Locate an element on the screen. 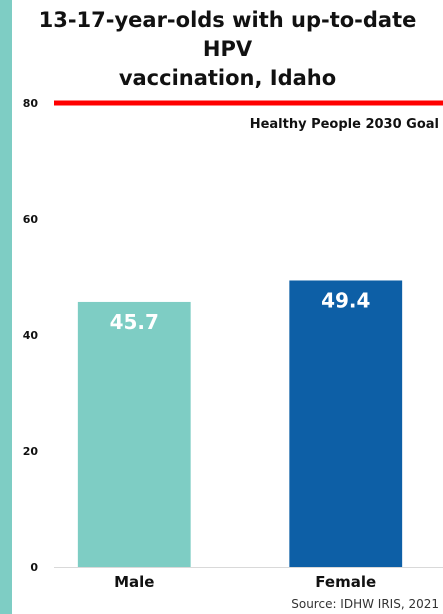 The height and width of the screenshot is (614, 443). category-labels: Male Female is located at coordinates (245, 582).